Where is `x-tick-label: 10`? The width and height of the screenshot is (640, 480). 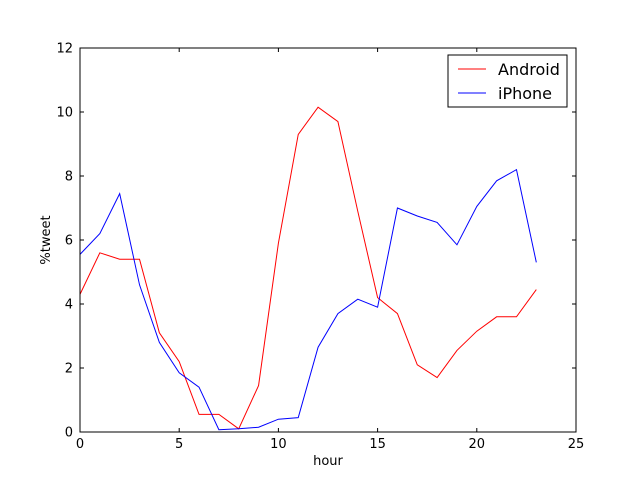
x-tick-label: 10 is located at coordinates (278, 444).